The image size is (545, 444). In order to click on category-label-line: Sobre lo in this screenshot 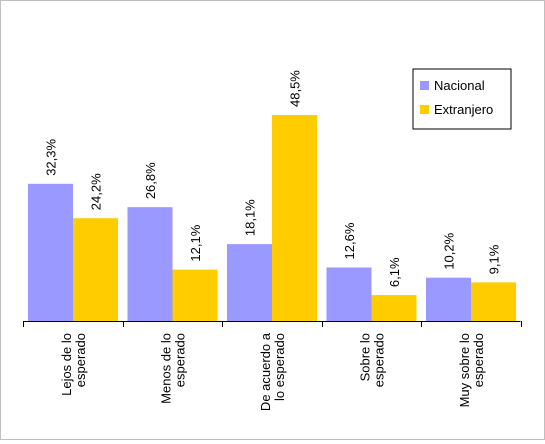, I will do `click(364, 357)`.